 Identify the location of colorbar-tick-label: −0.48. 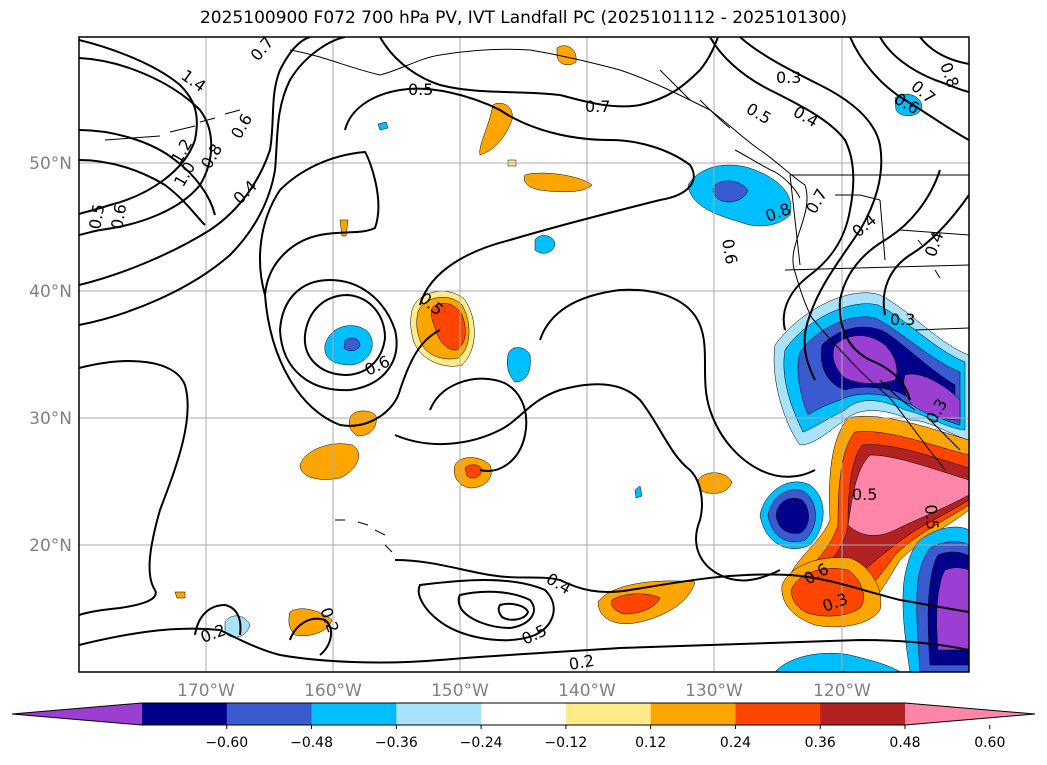
(311, 743).